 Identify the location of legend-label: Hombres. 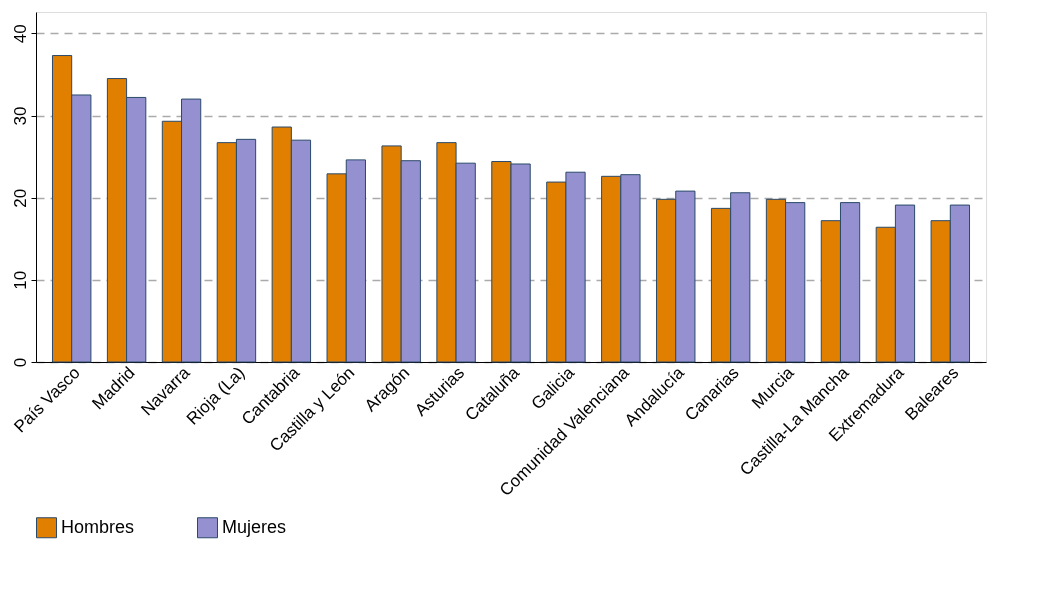
(98, 526).